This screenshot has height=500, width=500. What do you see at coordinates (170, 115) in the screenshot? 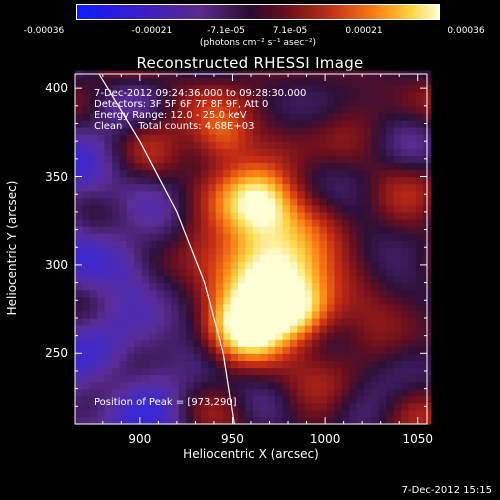
I see `info-energy-range: Energy Range: 12.0 - 25.0 keV` at bounding box center [170, 115].